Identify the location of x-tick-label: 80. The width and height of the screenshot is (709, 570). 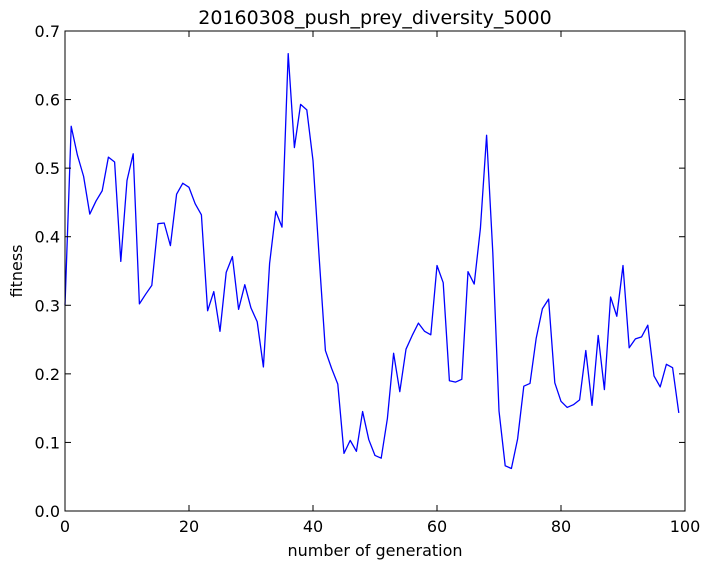
(561, 526).